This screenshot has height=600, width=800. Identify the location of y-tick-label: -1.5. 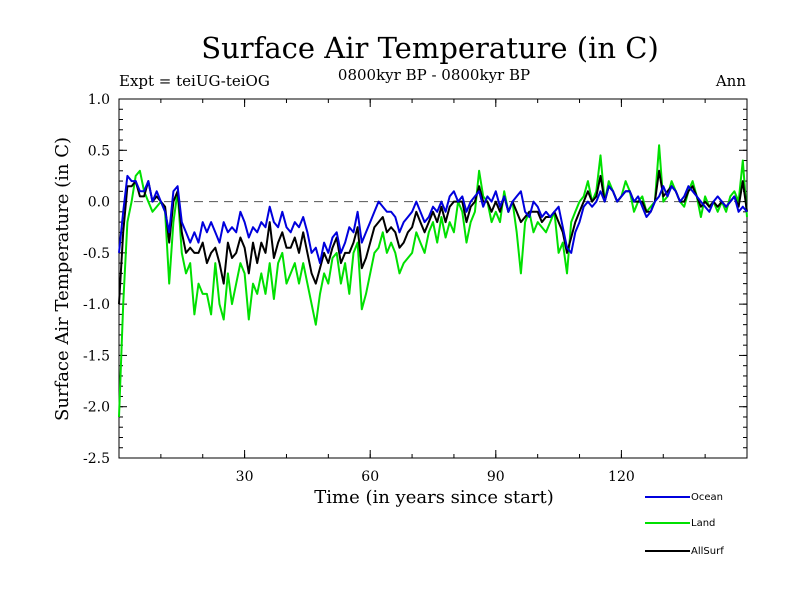
(96, 356).